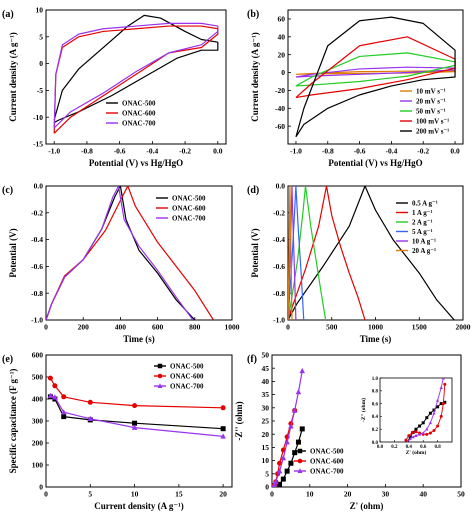 The width and height of the screenshot is (474, 526). I want to click on legend-label: 5 A g⁻¹, so click(422, 232).